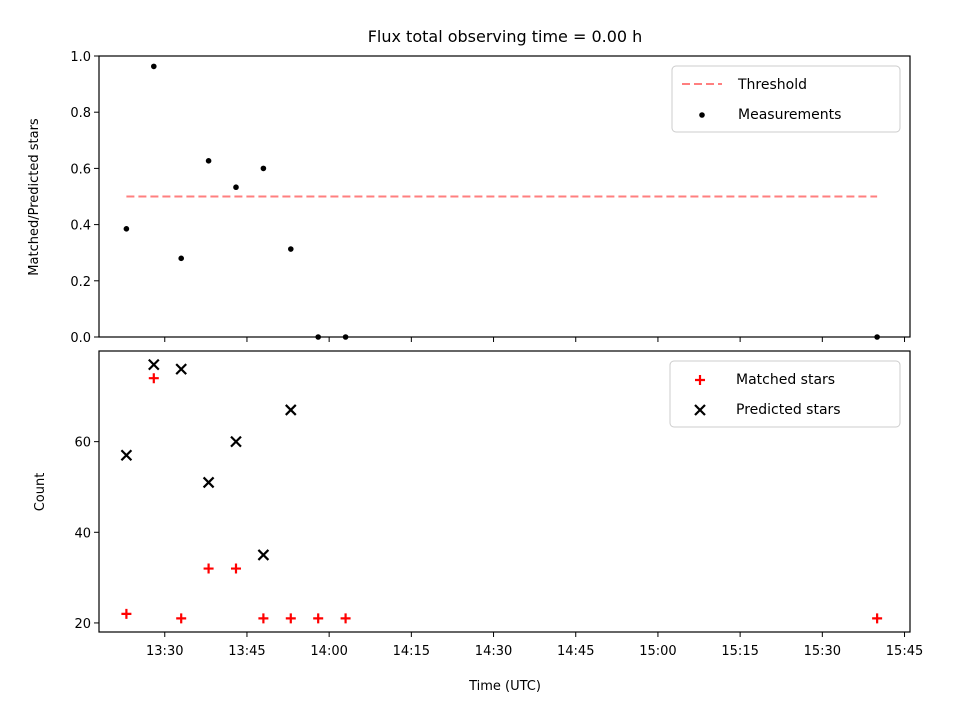  What do you see at coordinates (904, 651) in the screenshot?
I see `x-tick-label: 15:45` at bounding box center [904, 651].